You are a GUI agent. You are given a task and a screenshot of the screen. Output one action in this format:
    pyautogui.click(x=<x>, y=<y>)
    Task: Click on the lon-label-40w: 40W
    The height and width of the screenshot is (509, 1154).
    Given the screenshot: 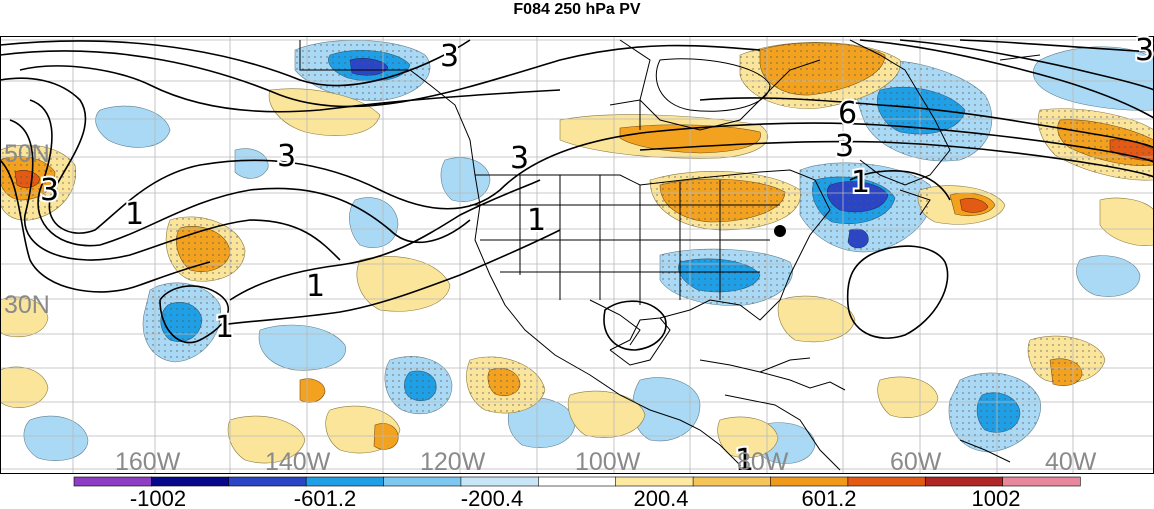 What is the action you would take?
    pyautogui.click(x=1071, y=462)
    